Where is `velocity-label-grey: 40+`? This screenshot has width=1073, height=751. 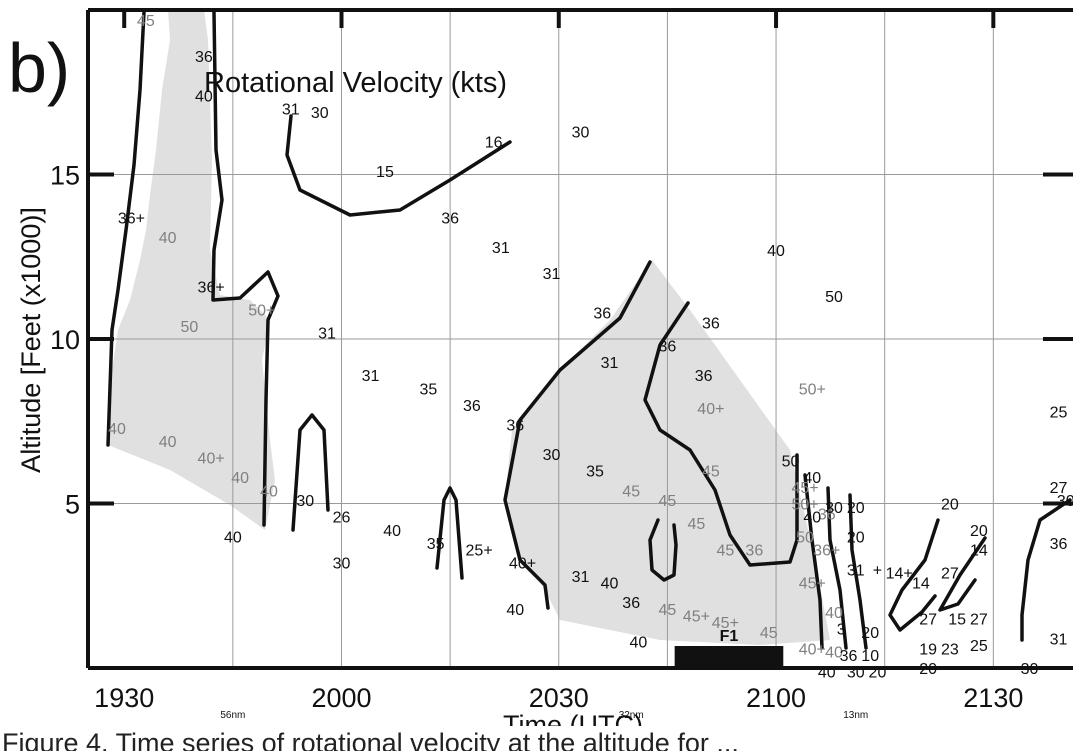
velocity-label-grey: 40+ is located at coordinates (710, 409).